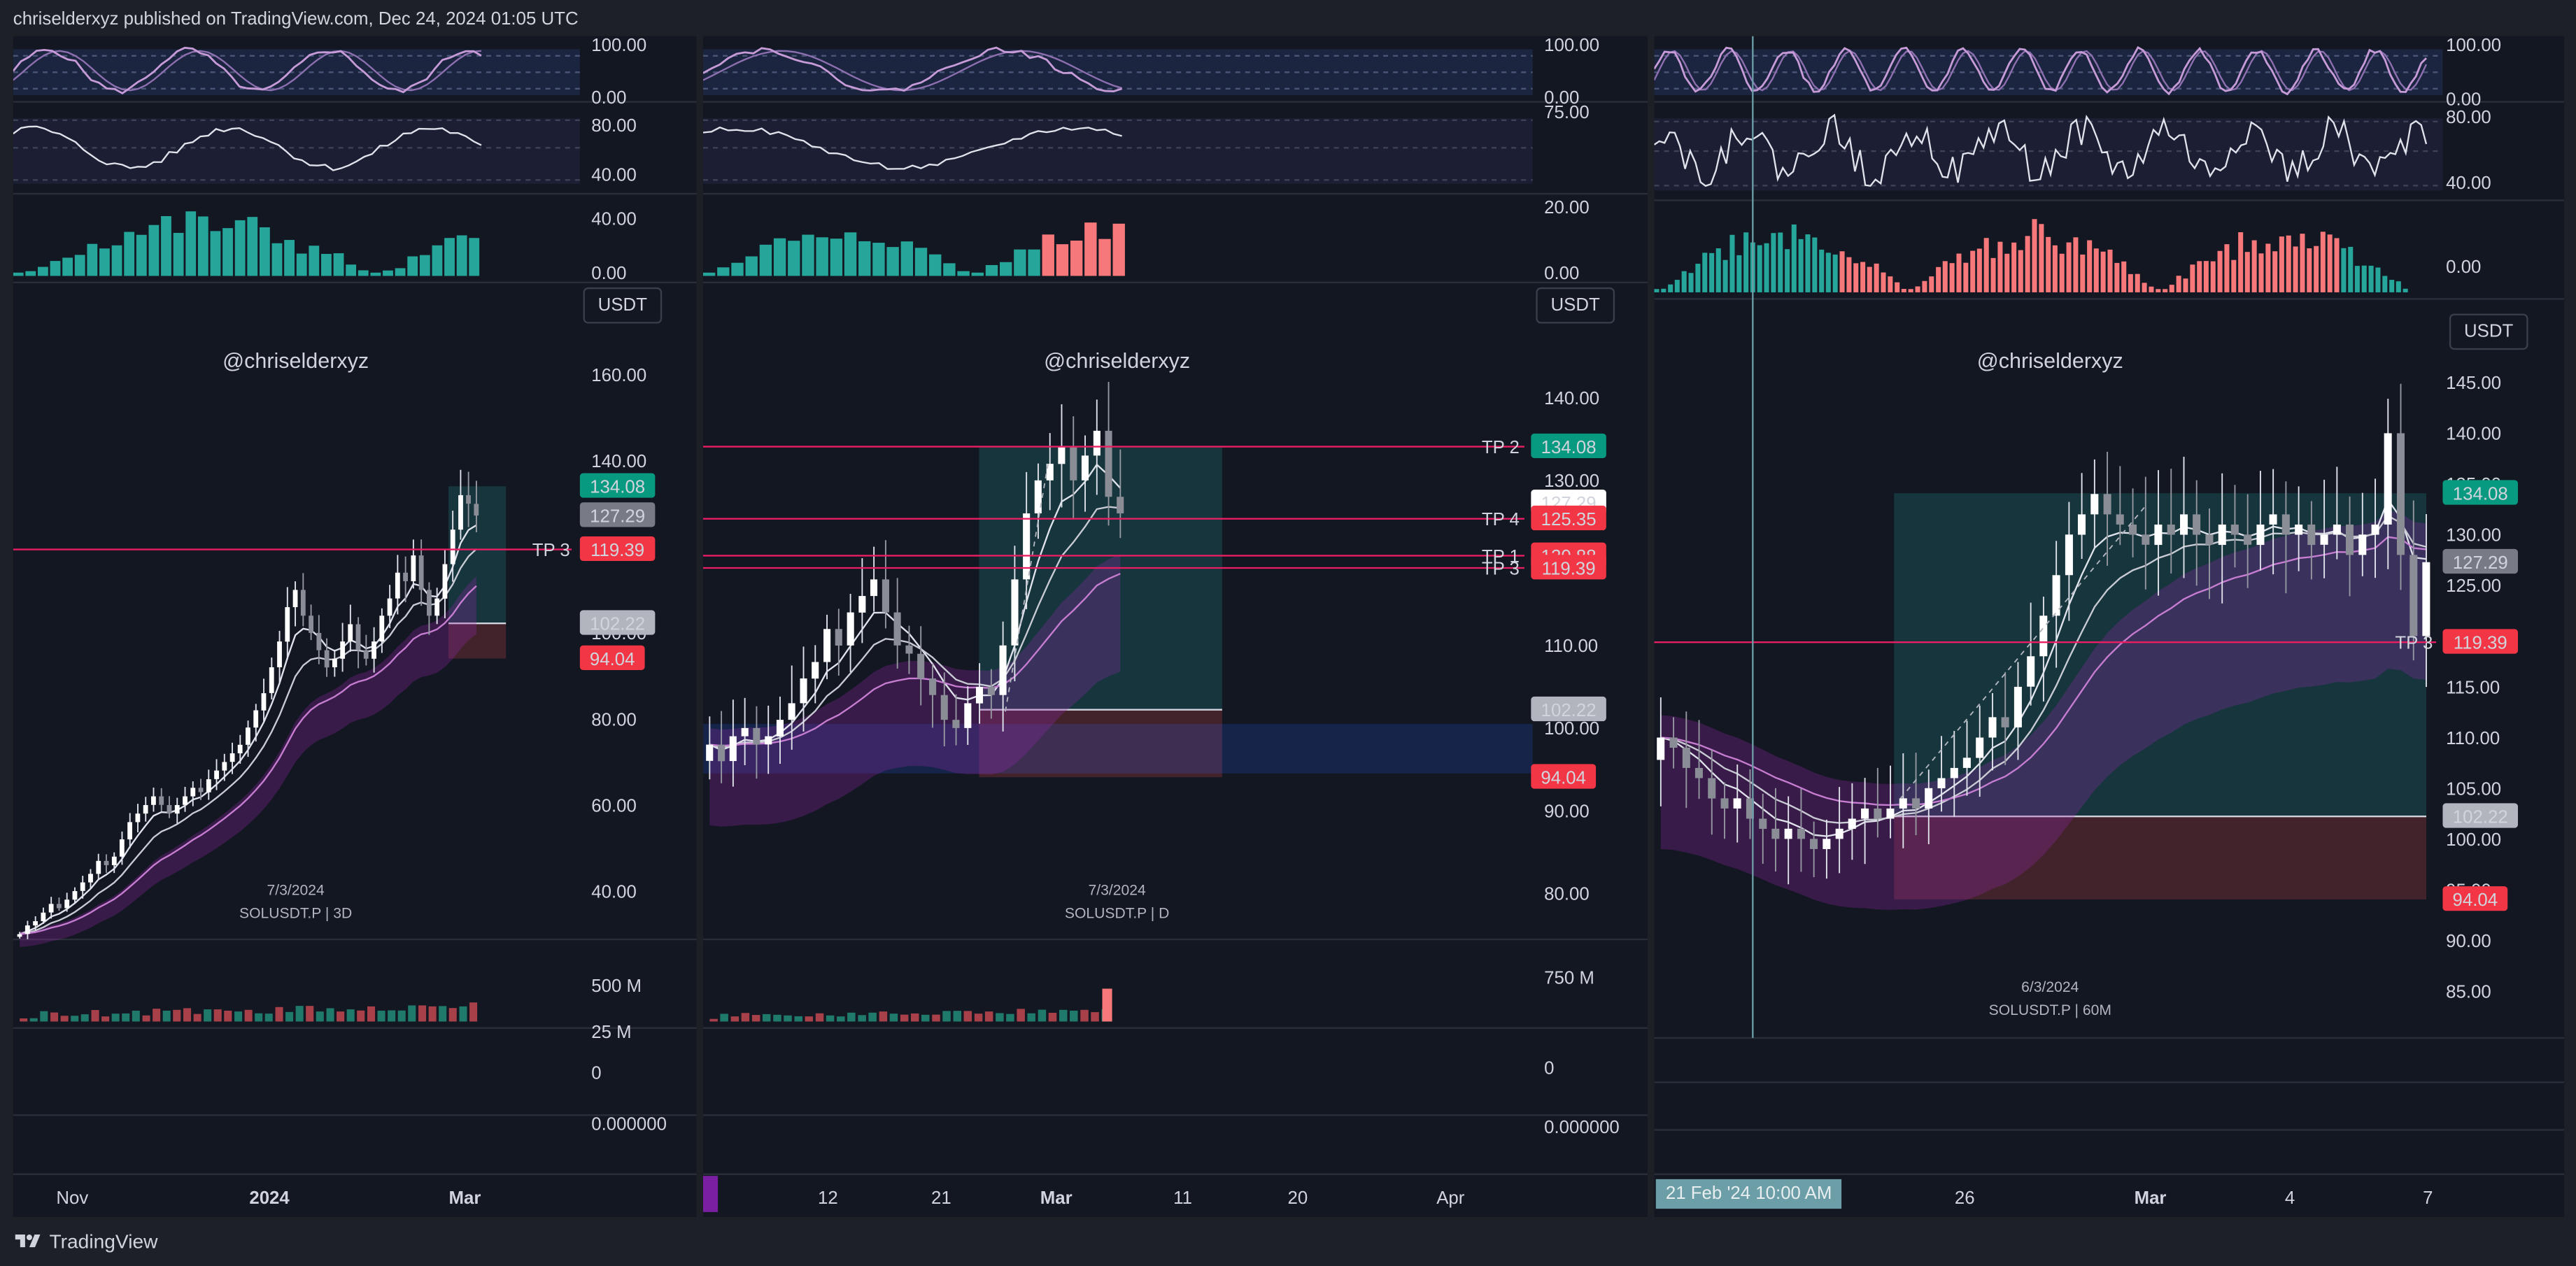 This screenshot has width=2576, height=1266. Describe the element at coordinates (2468, 992) in the screenshot. I see `price-scale-label: 85.00` at that location.